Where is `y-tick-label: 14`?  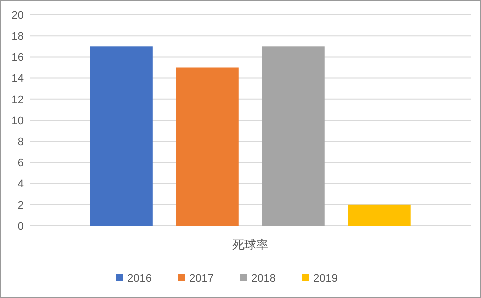
y-tick-label: 14 is located at coordinates (18, 79).